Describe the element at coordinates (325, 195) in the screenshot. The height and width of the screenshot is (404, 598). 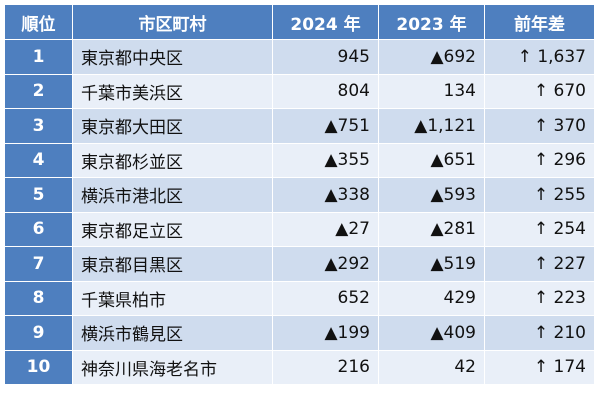
I see `value-2024-cell: ▲338` at that location.